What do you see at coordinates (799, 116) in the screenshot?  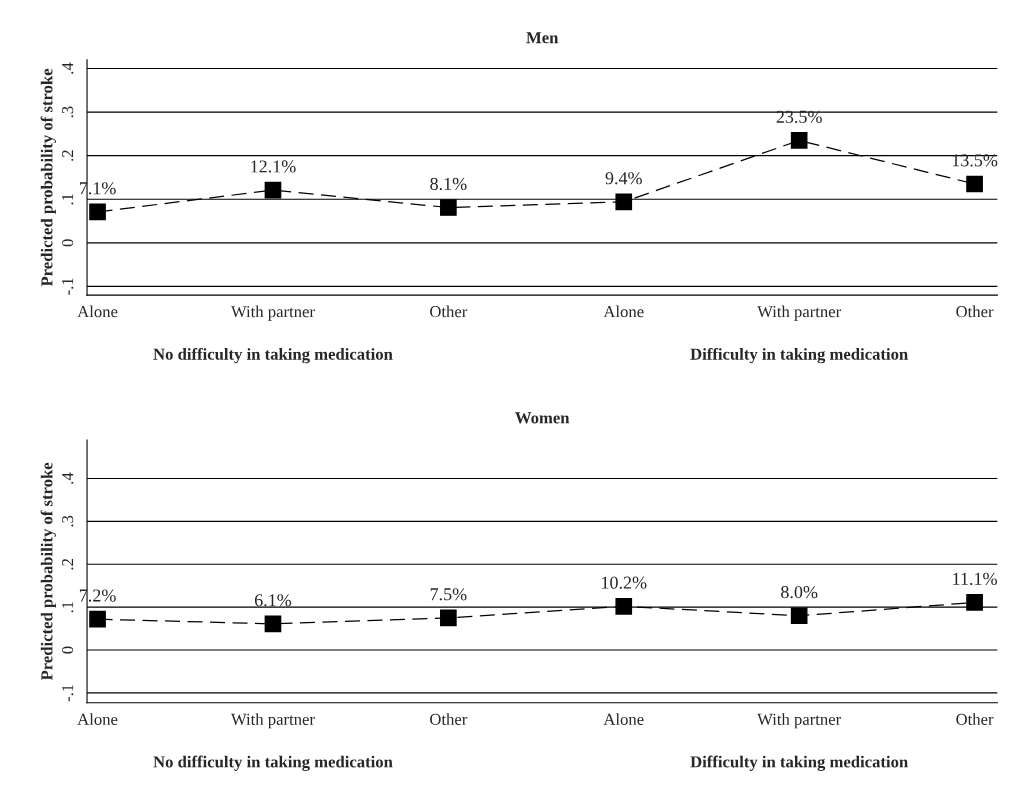 I see `data-label: 23.5%` at bounding box center [799, 116].